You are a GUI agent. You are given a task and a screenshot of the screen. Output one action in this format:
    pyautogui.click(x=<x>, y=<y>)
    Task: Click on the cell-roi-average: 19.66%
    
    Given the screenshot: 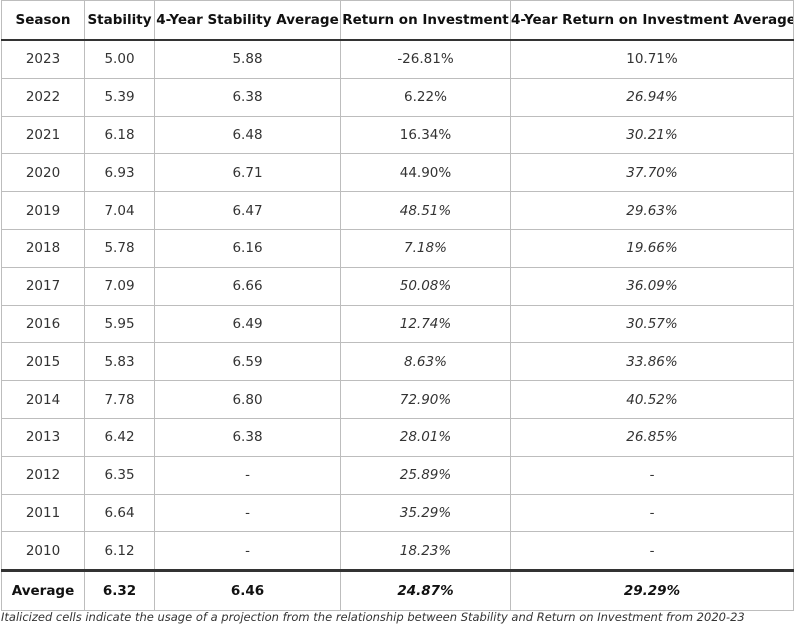 What is the action you would take?
    pyautogui.click(x=652, y=248)
    